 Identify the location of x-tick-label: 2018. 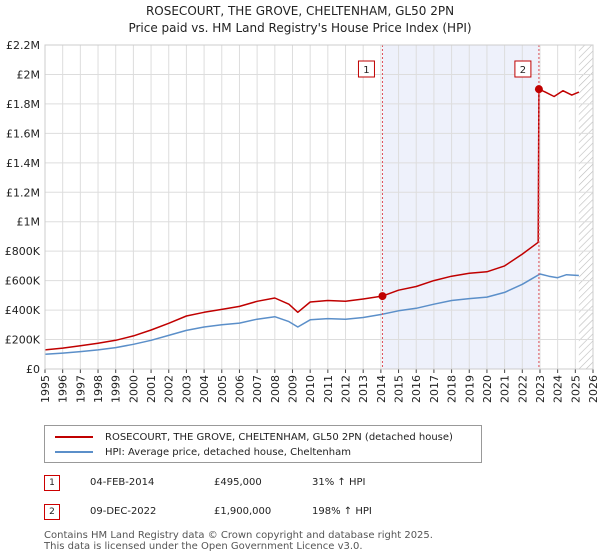
(452, 389).